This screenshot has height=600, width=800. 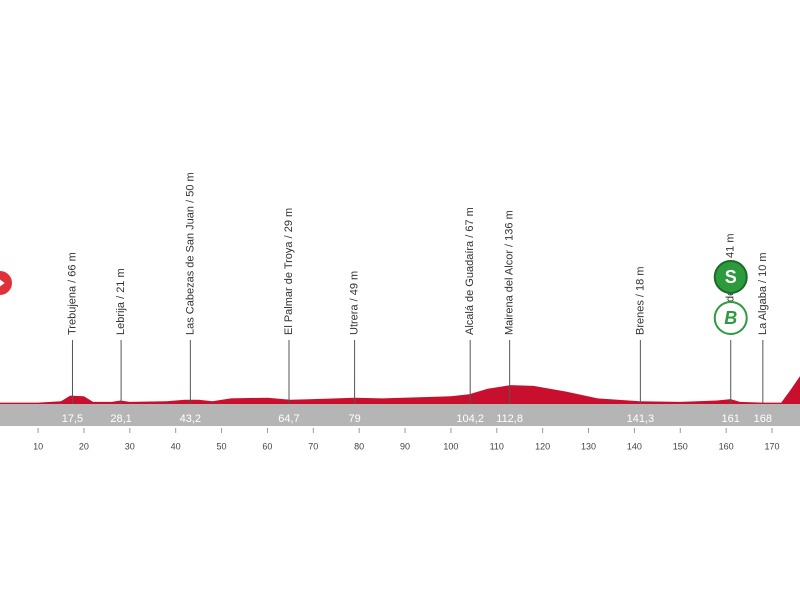 I want to click on town-label: Mairena del Alcor / 136 m, so click(x=510, y=272).